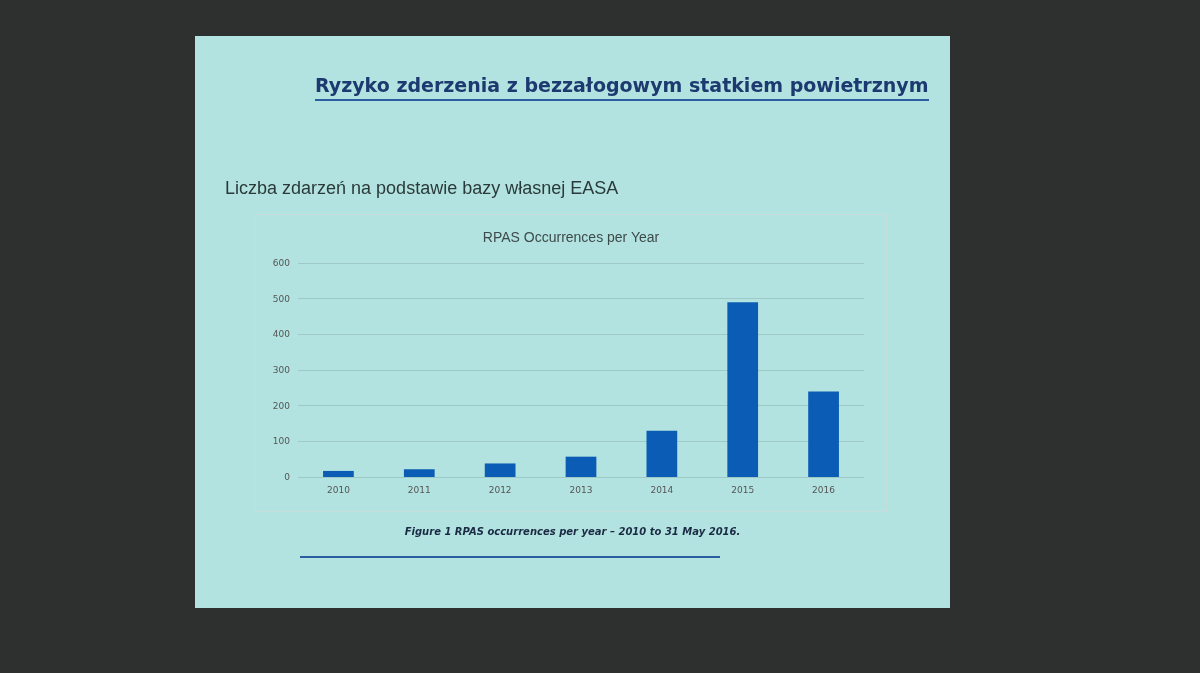 The height and width of the screenshot is (673, 1200). Describe the element at coordinates (500, 489) in the screenshot. I see `x-tick-label: 2012` at that location.